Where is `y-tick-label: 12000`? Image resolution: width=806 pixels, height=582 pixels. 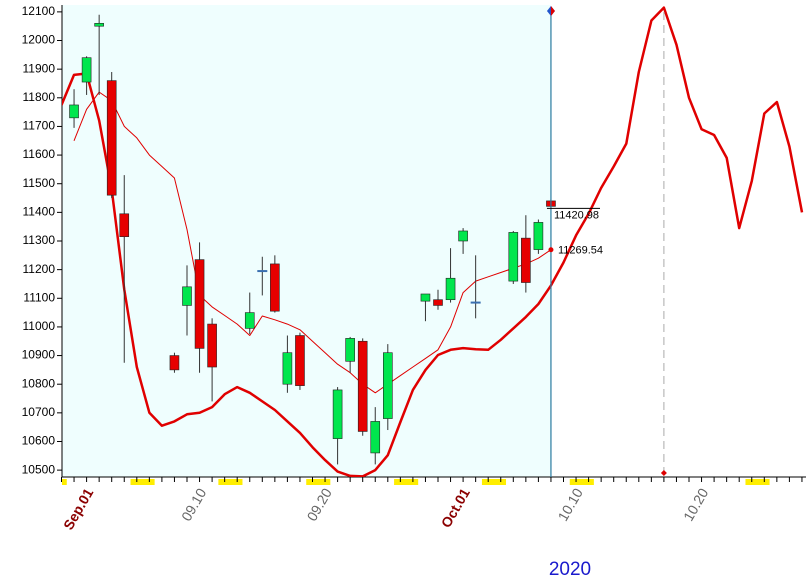
y-tick-label: 12000 is located at coordinates (39, 40).